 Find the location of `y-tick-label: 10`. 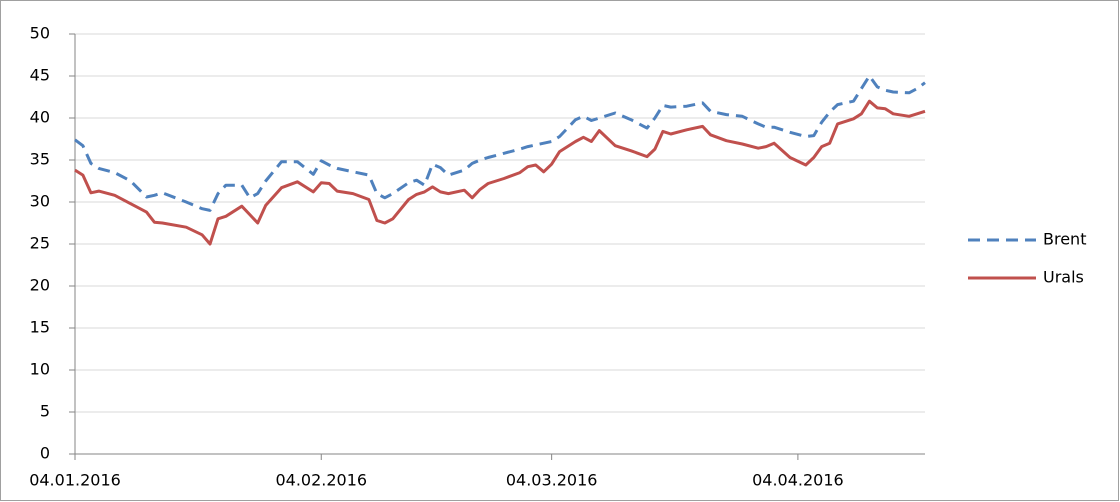

y-tick-label: 10 is located at coordinates (40, 369).